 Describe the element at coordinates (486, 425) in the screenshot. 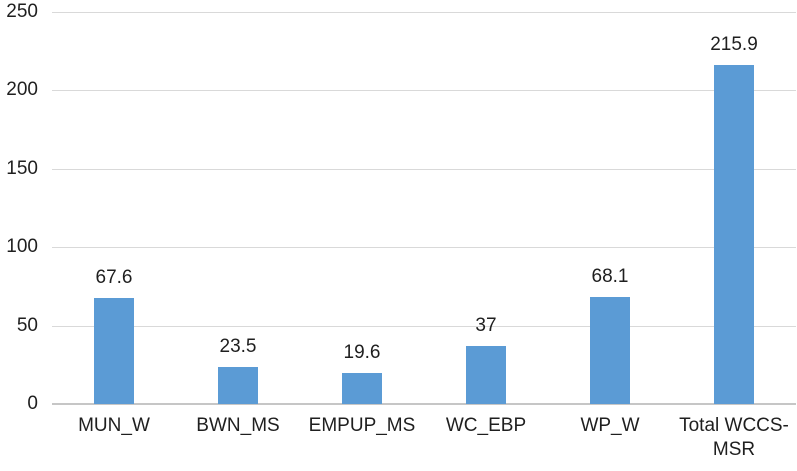

I see `category-label: WC_EBP` at that location.